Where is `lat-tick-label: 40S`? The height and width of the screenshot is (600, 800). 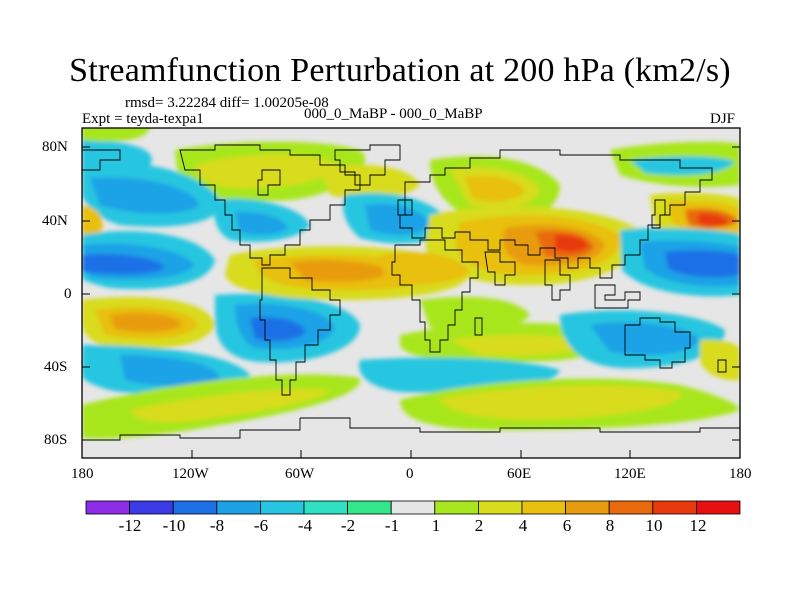
lat-tick-label: 40S is located at coordinates (56, 367).